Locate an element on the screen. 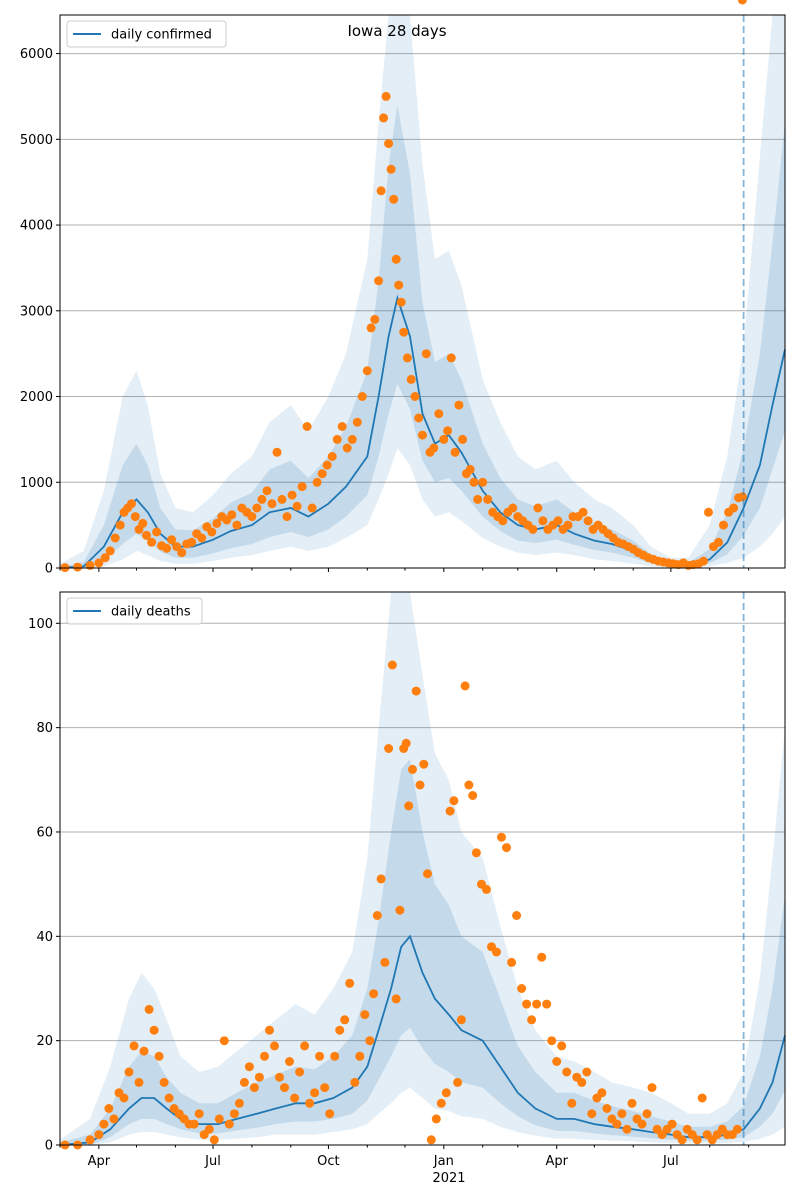 The width and height of the screenshot is (800, 1204). y-tick-label: 3000 is located at coordinates (36, 311).